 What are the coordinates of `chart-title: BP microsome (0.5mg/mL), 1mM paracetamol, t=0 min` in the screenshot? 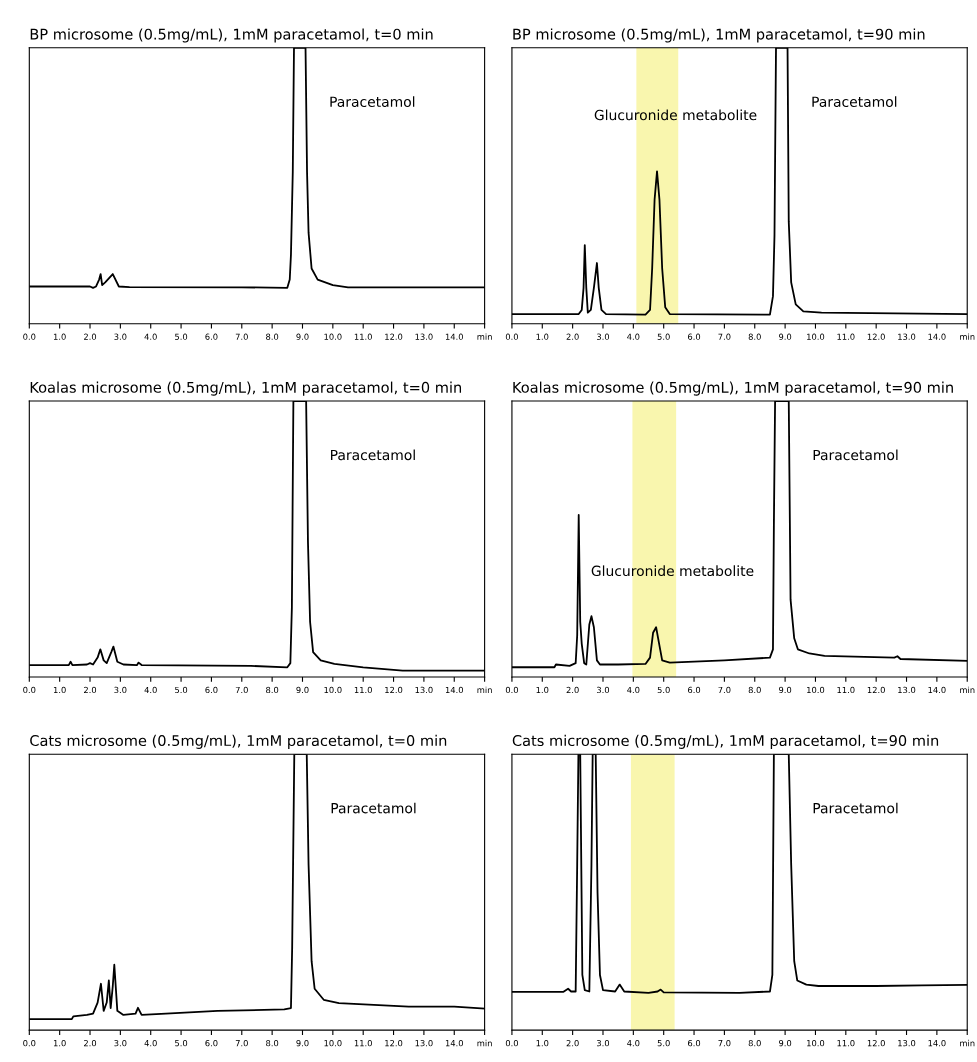 It's located at (231, 35).